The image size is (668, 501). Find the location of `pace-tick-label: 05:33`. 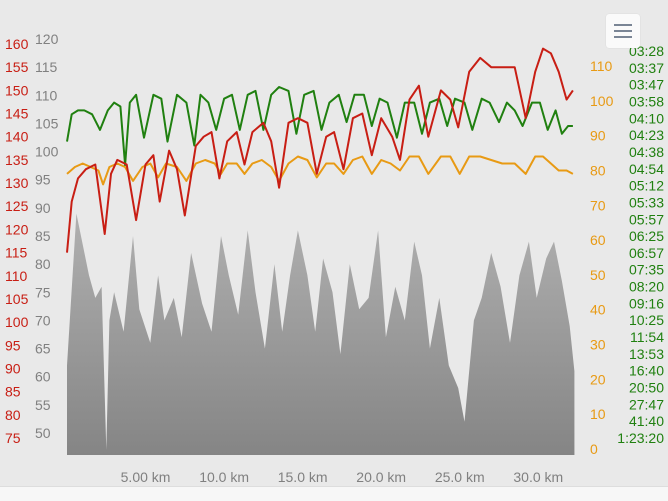

pace-tick-label: 05:33 is located at coordinates (646, 202).